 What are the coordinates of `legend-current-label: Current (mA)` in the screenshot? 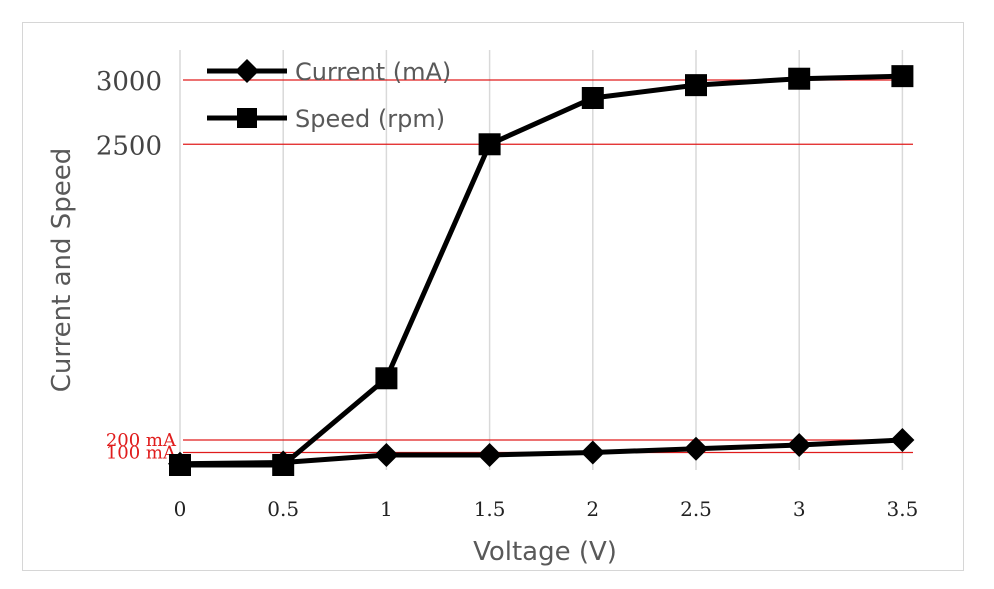 It's located at (373, 72).